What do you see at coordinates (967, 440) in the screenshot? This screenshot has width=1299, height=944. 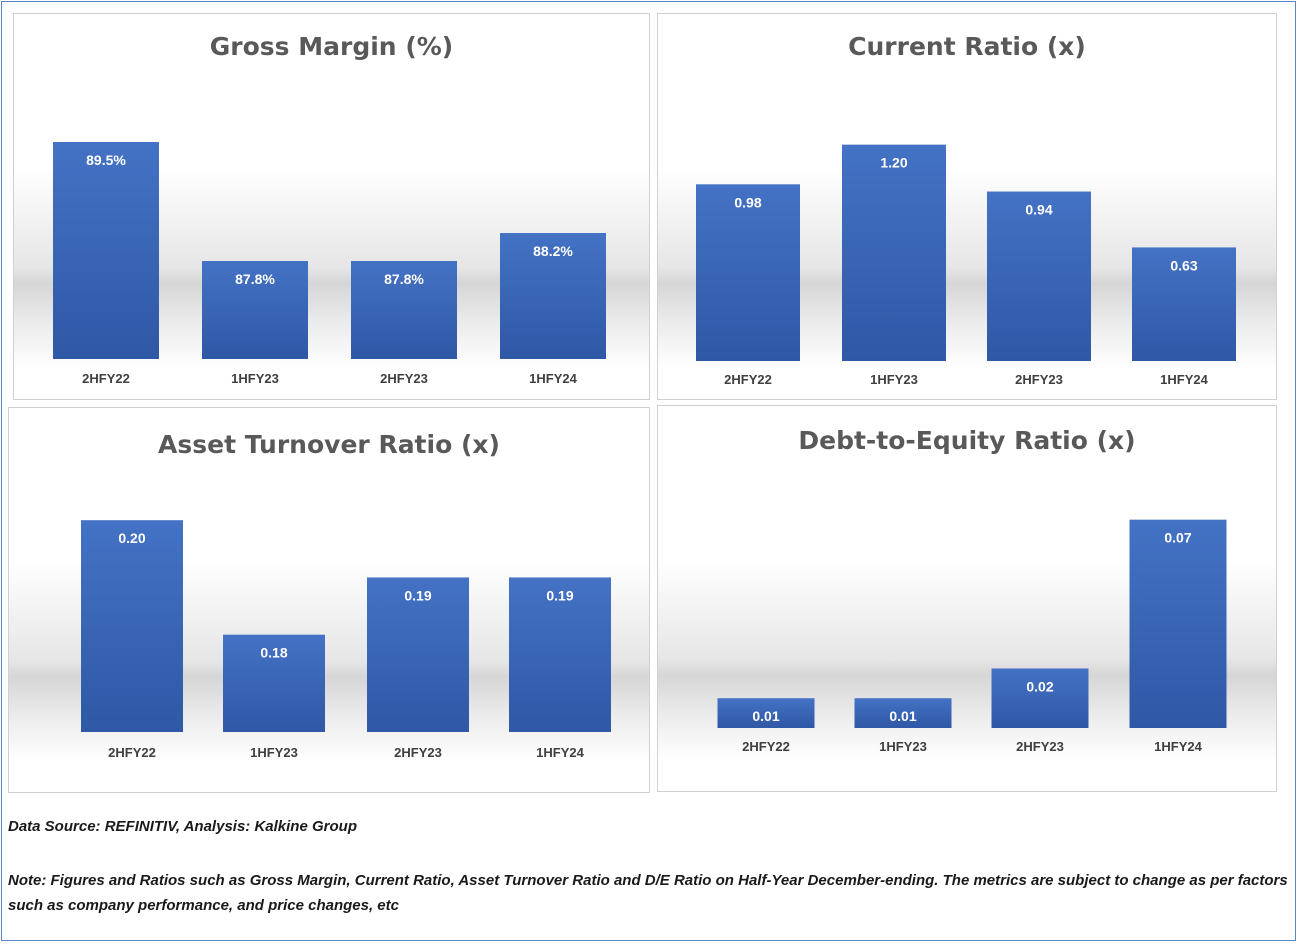 I see `chart-title: Debt-to-Equity Ratio (x)` at bounding box center [967, 440].